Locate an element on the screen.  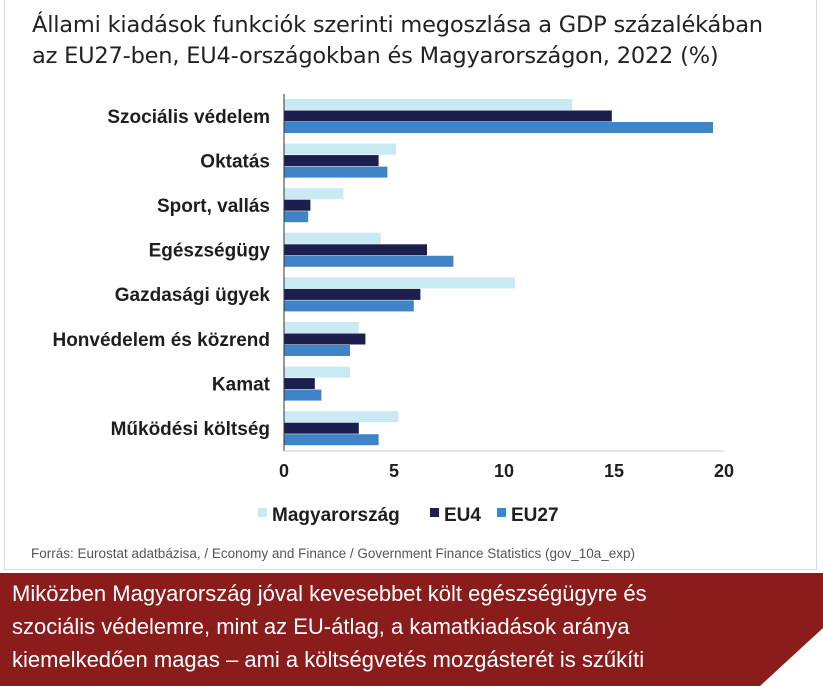
legend-label-1: EU4 is located at coordinates (462, 515).